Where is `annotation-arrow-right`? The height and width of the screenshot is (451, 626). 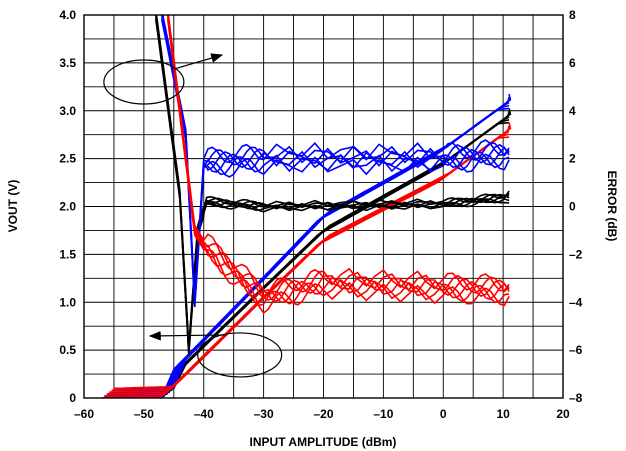
annotation-arrow-right is located at coordinates (198, 61).